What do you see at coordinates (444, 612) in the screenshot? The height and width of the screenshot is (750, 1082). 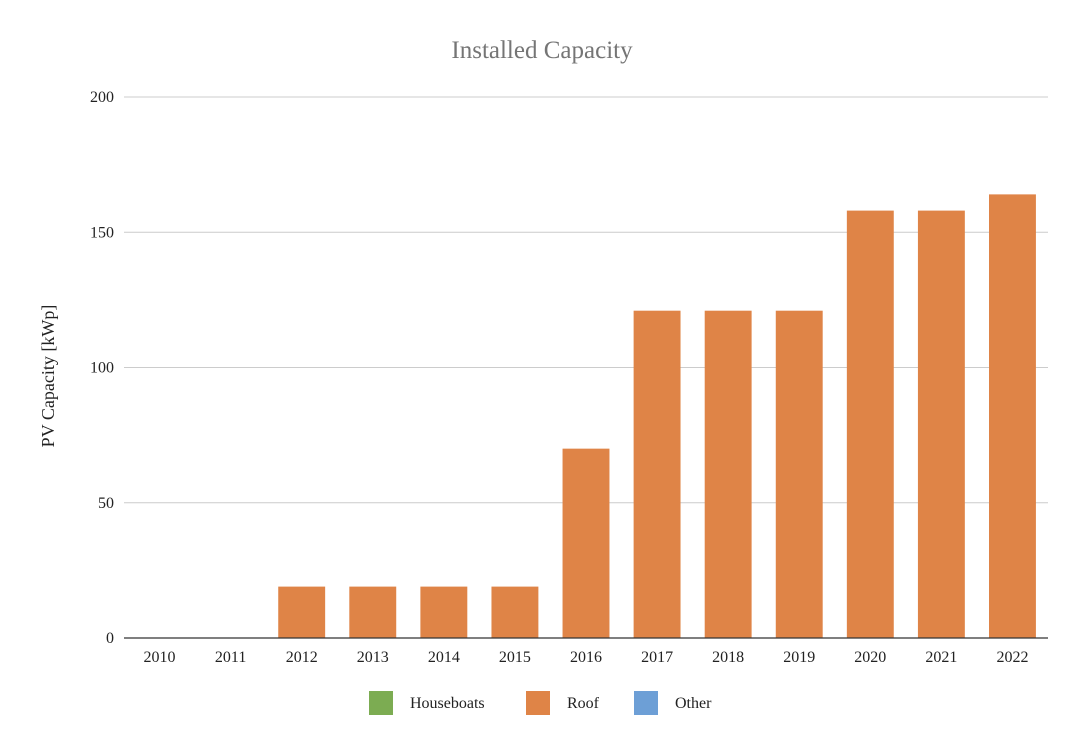 I see `bar-roof-2014` at bounding box center [444, 612].